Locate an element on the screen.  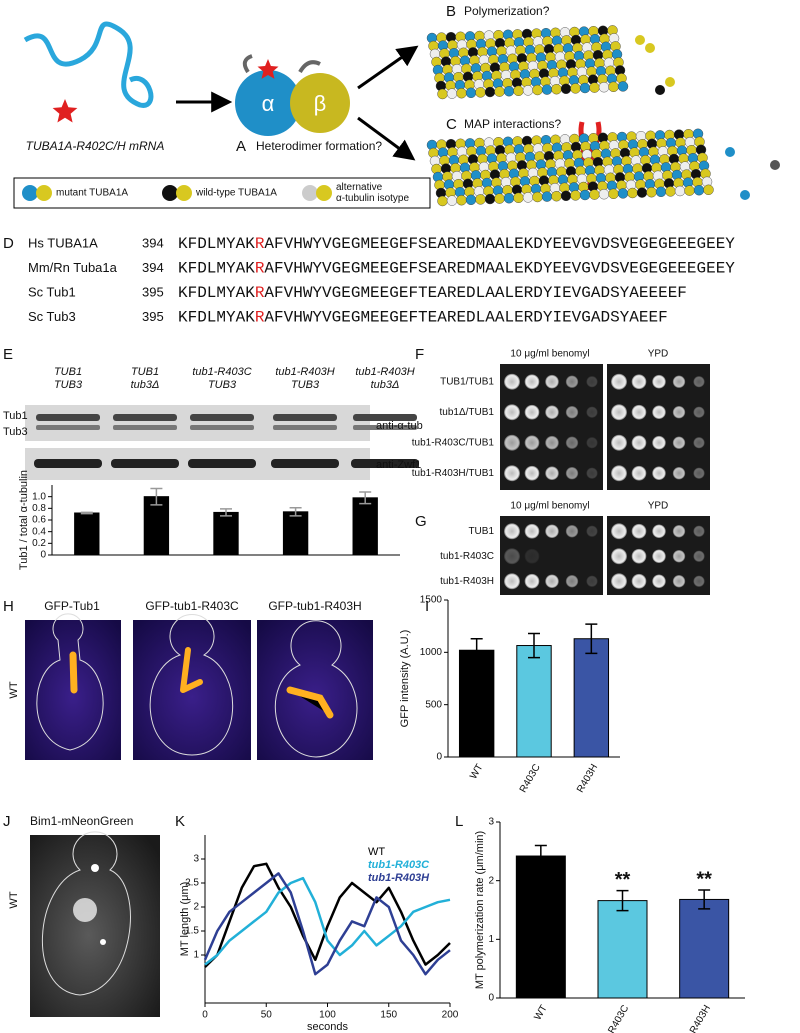
strain-label: tub1-R403H/TUB1 is located at coordinates (453, 473).